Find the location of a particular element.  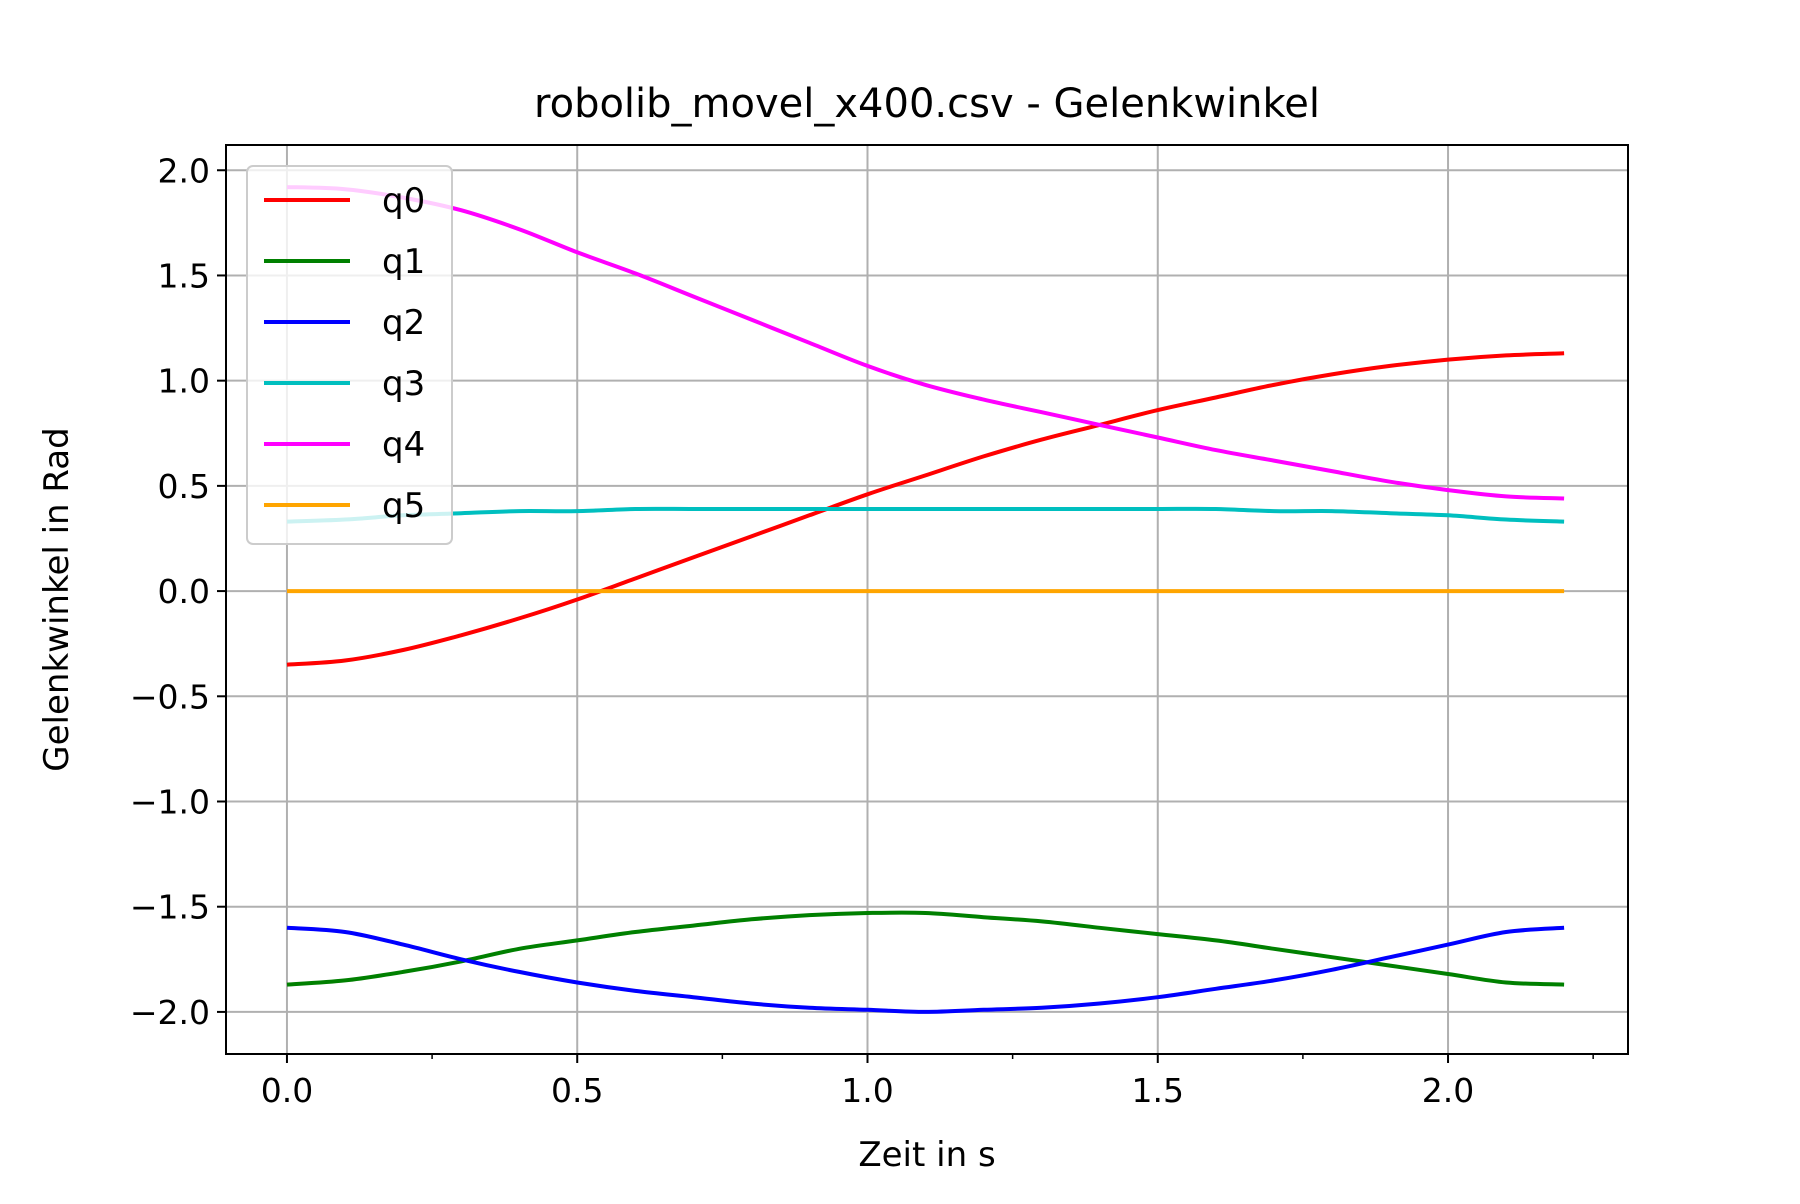

x-tick-label: 1.5 is located at coordinates (1158, 1090).